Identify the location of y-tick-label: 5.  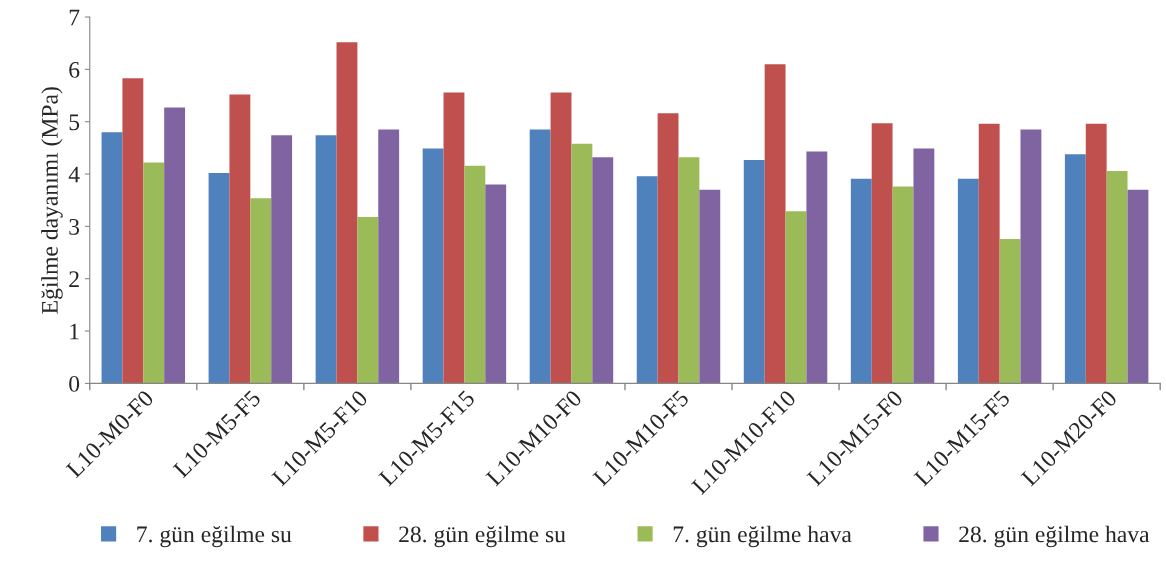
(74, 122).